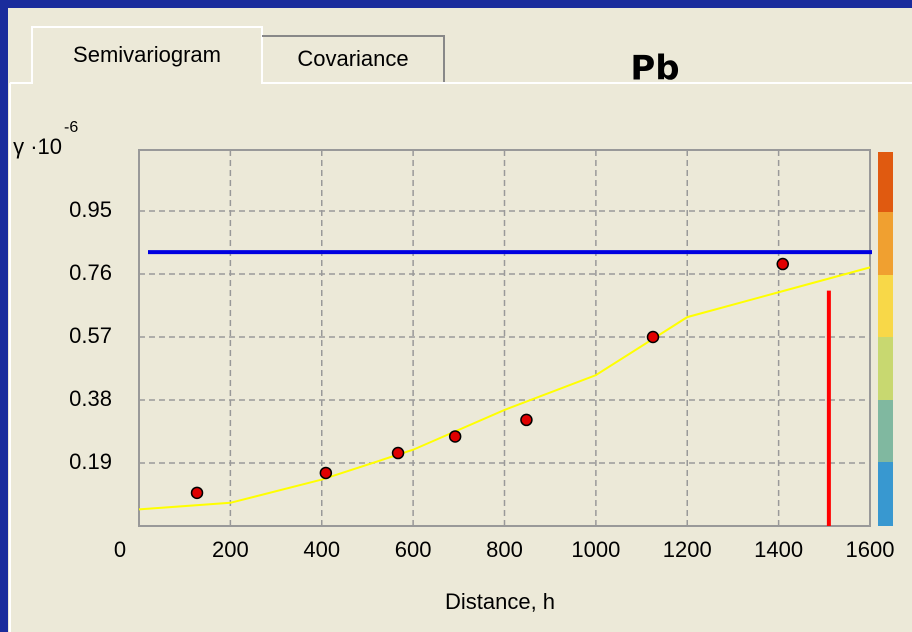 The image size is (912, 632). Describe the element at coordinates (230, 549) in the screenshot. I see `x-tick-label: 200` at that location.